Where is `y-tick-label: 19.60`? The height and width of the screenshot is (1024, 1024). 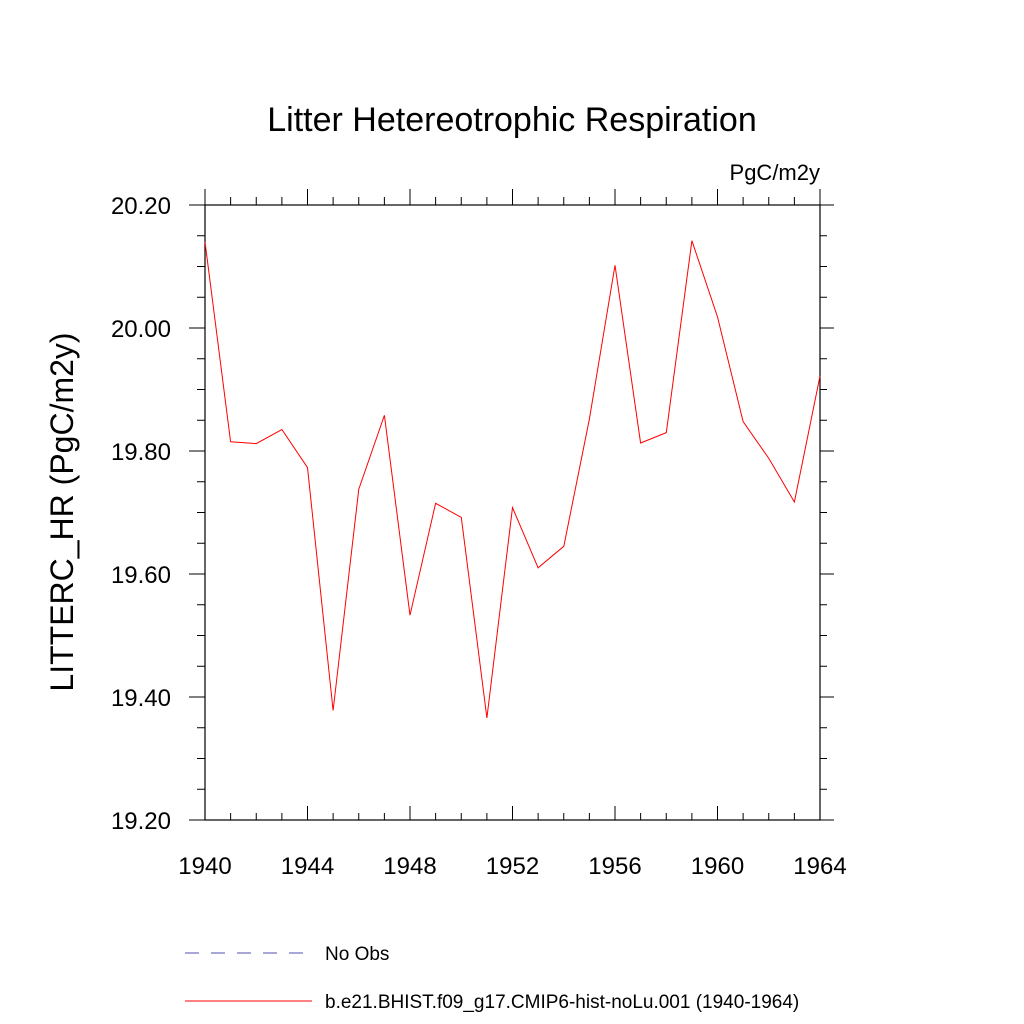 y-tick-label: 19.60 is located at coordinates (141, 575).